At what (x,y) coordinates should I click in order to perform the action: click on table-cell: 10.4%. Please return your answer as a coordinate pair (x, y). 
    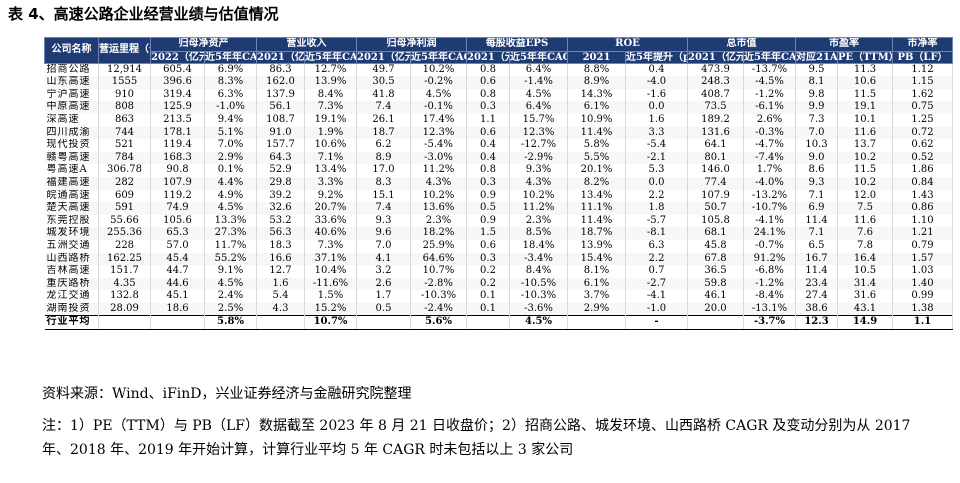
    Looking at the image, I should click on (330, 271).